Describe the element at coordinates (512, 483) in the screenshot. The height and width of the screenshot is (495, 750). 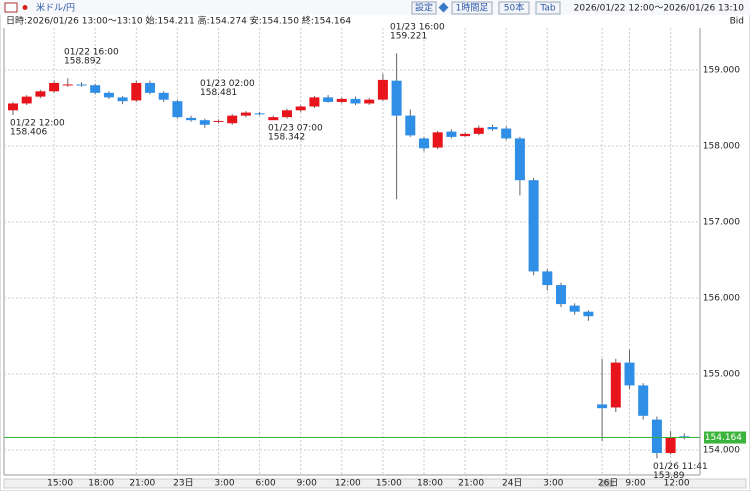
I see `x-tick-label: 24日` at that location.